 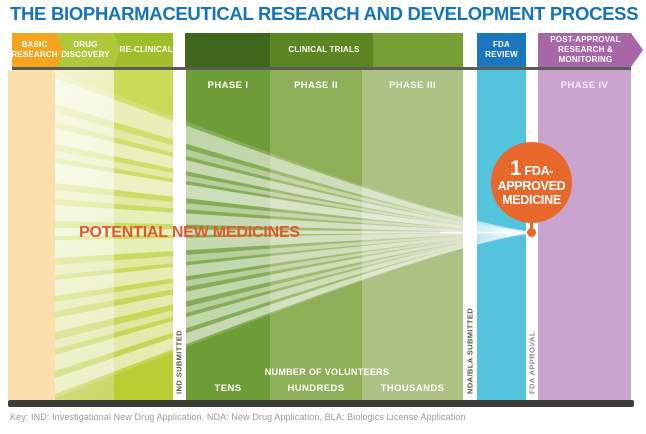 What do you see at coordinates (179, 362) in the screenshot?
I see `milestone-ind-submitted: IND SUBMITTED` at bounding box center [179, 362].